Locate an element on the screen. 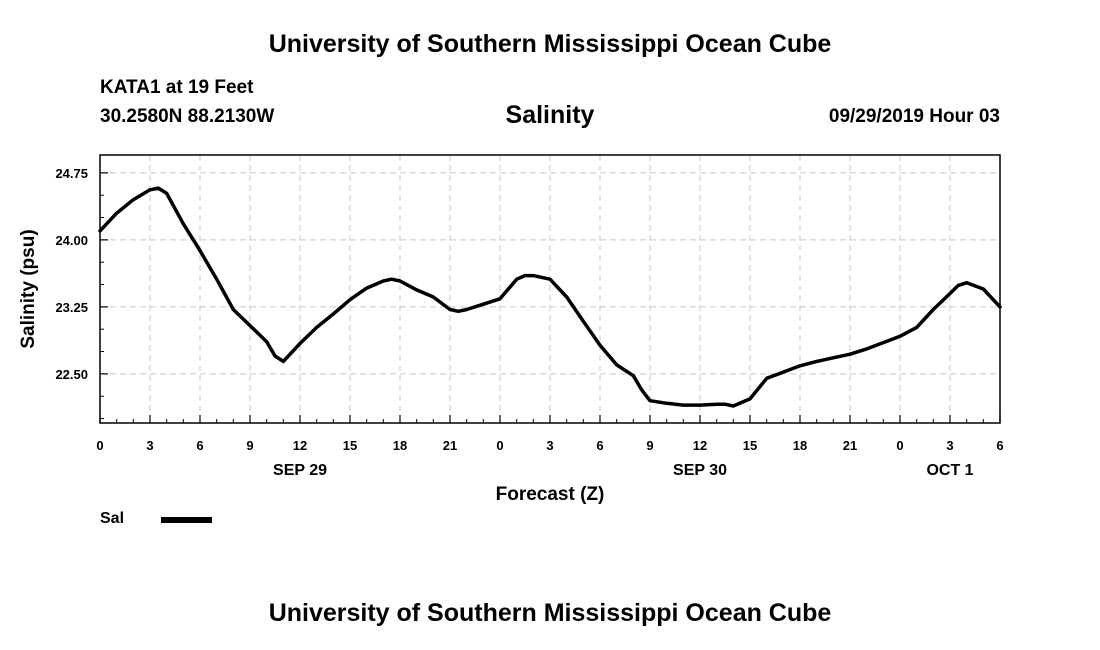  legend-swatch-sal is located at coordinates (186, 520).